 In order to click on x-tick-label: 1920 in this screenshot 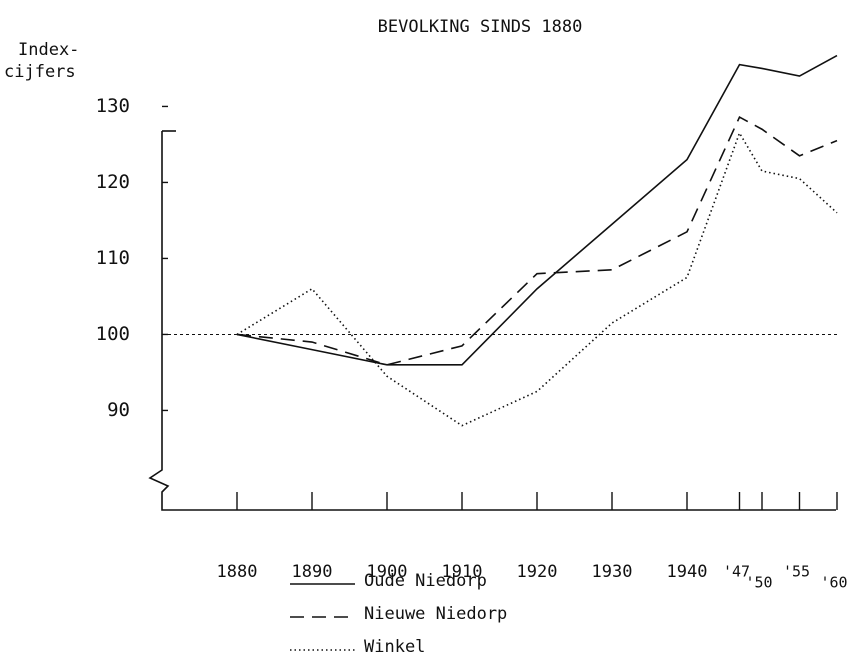, I will do `click(537, 572)`.